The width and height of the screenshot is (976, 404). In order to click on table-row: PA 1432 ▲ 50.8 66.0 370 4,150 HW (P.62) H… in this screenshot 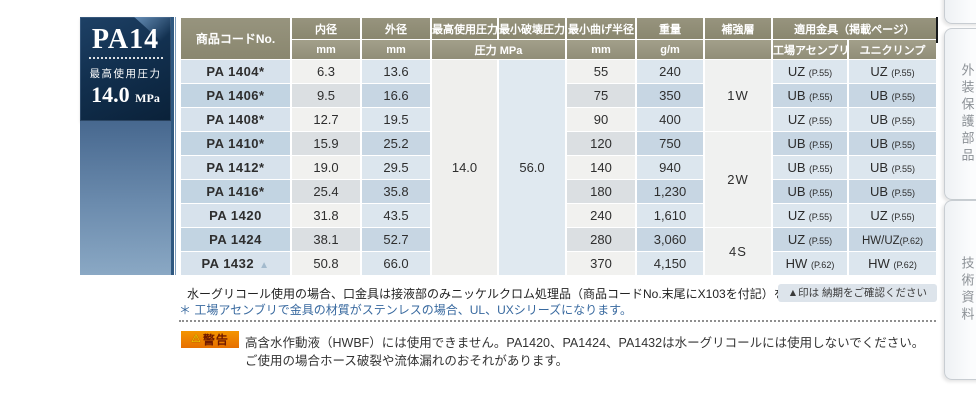, I will do `click(558, 263)`.